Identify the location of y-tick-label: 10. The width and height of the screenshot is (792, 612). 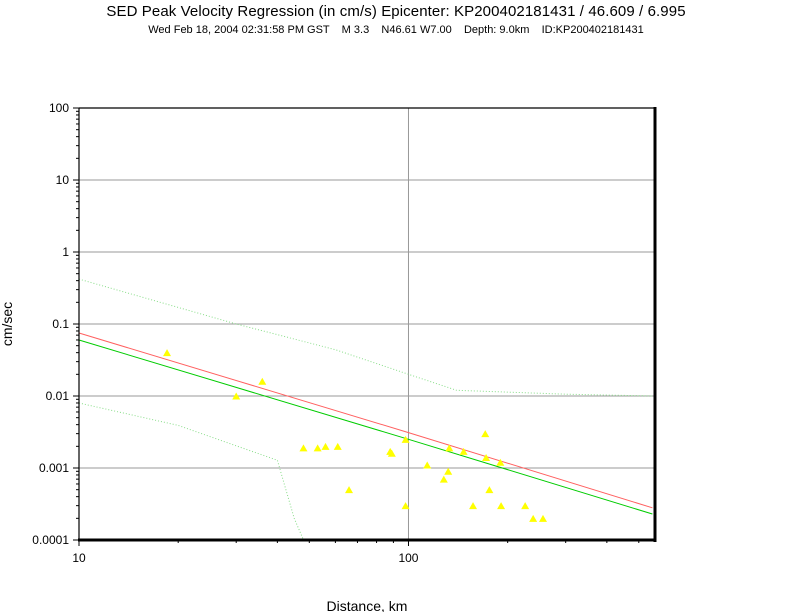
(63, 180).